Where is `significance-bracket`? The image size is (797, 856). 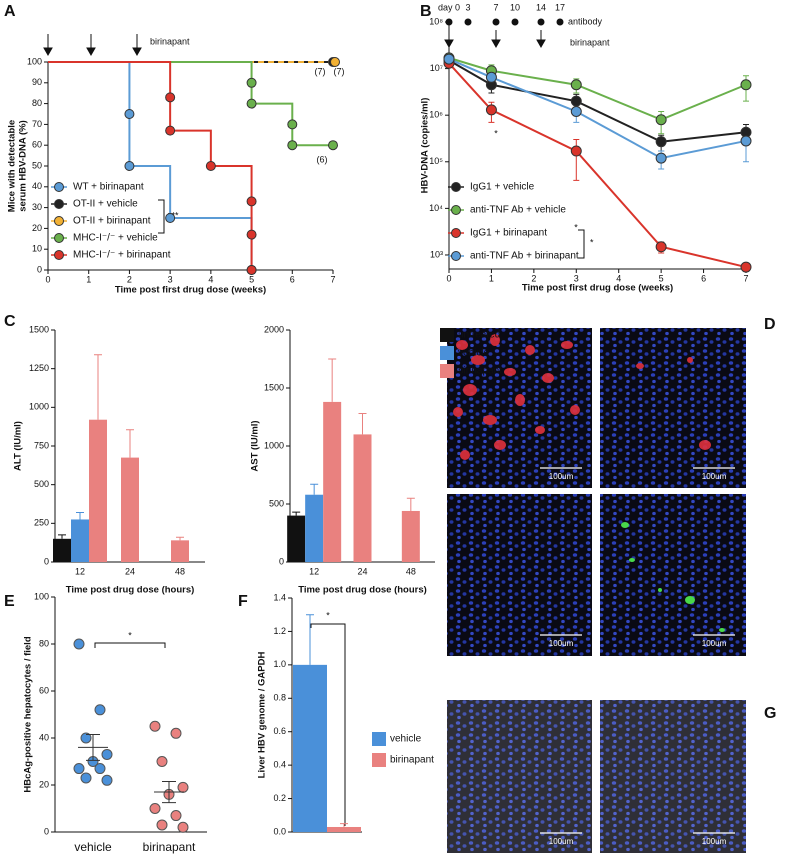
significance-bracket is located at coordinates (161, 216).